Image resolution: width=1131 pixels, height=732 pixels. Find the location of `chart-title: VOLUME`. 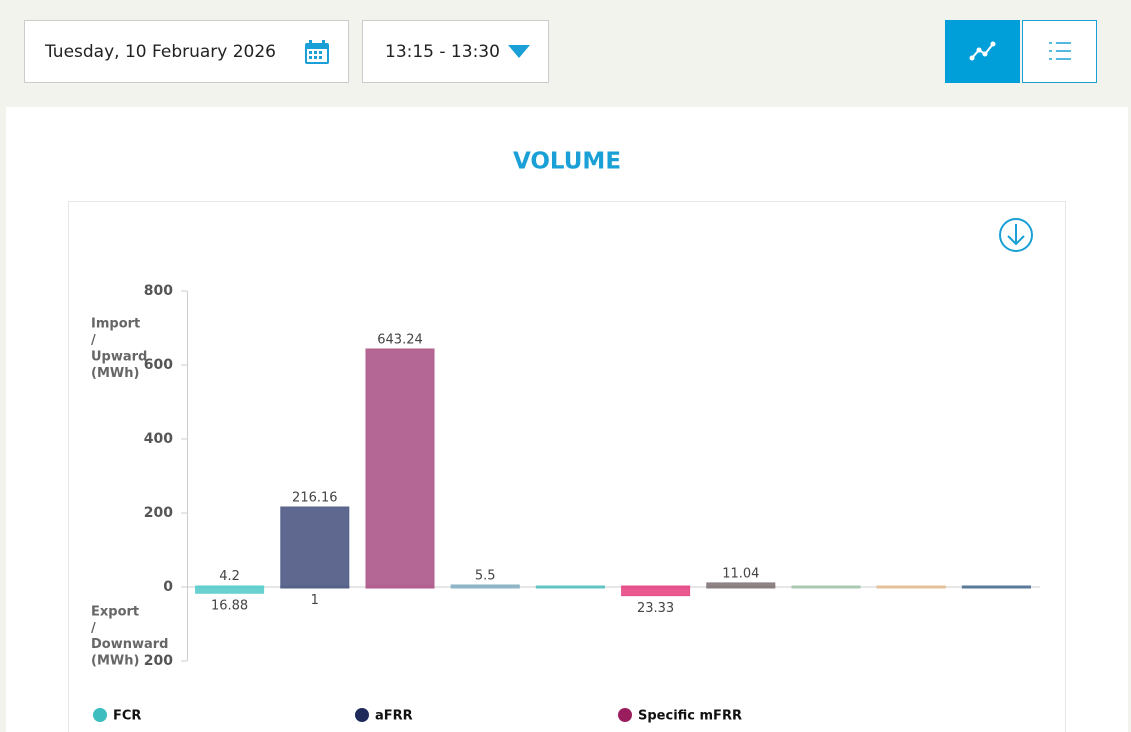

chart-title: VOLUME is located at coordinates (567, 162).